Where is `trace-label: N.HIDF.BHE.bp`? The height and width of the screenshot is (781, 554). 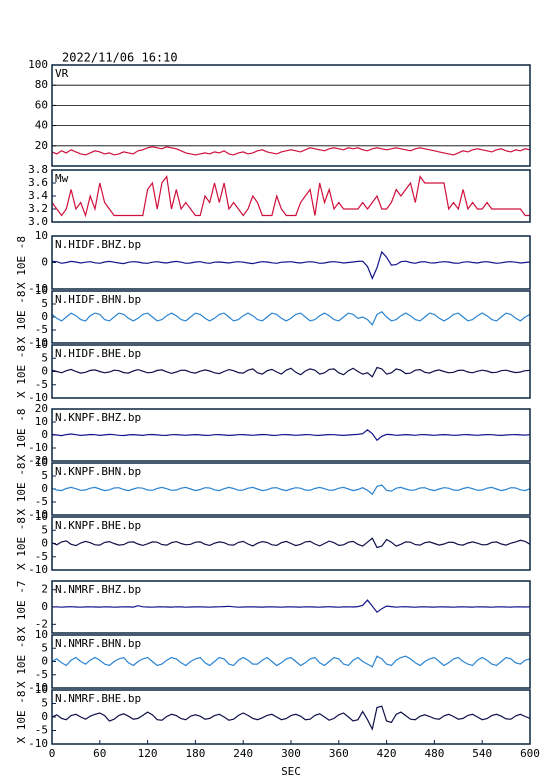
trace-label: N.HIDF.BHE.bp is located at coordinates (98, 353).